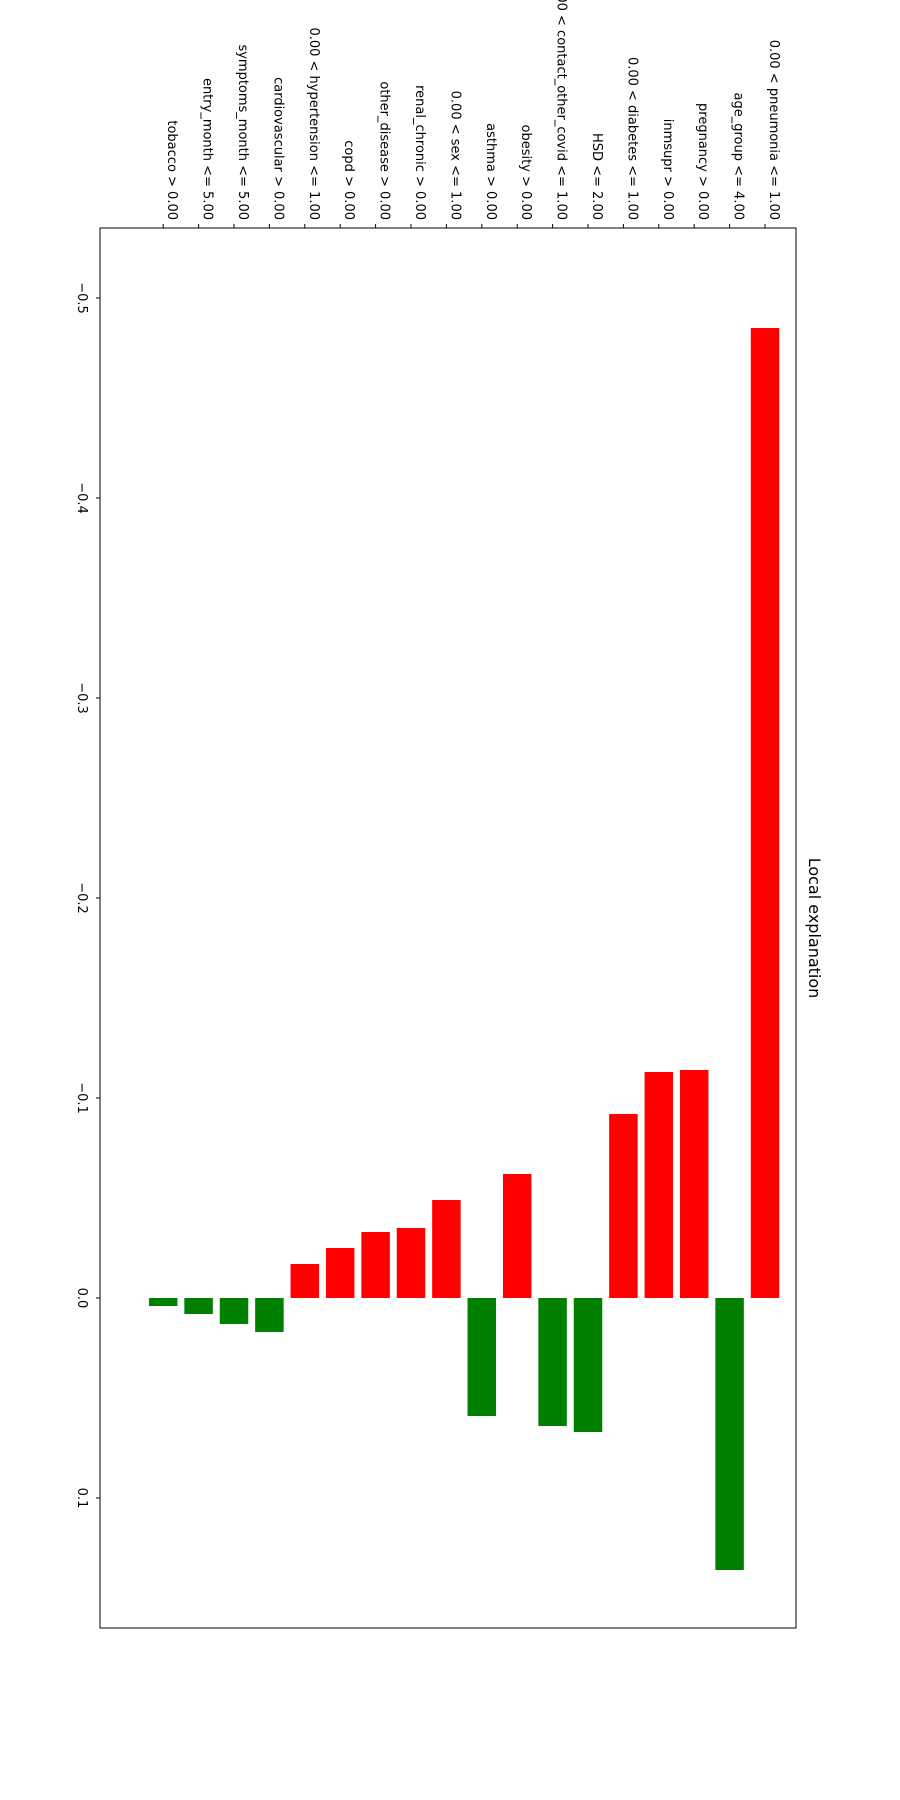  I want to click on category-label: copd > 0.00, so click(348, 180).